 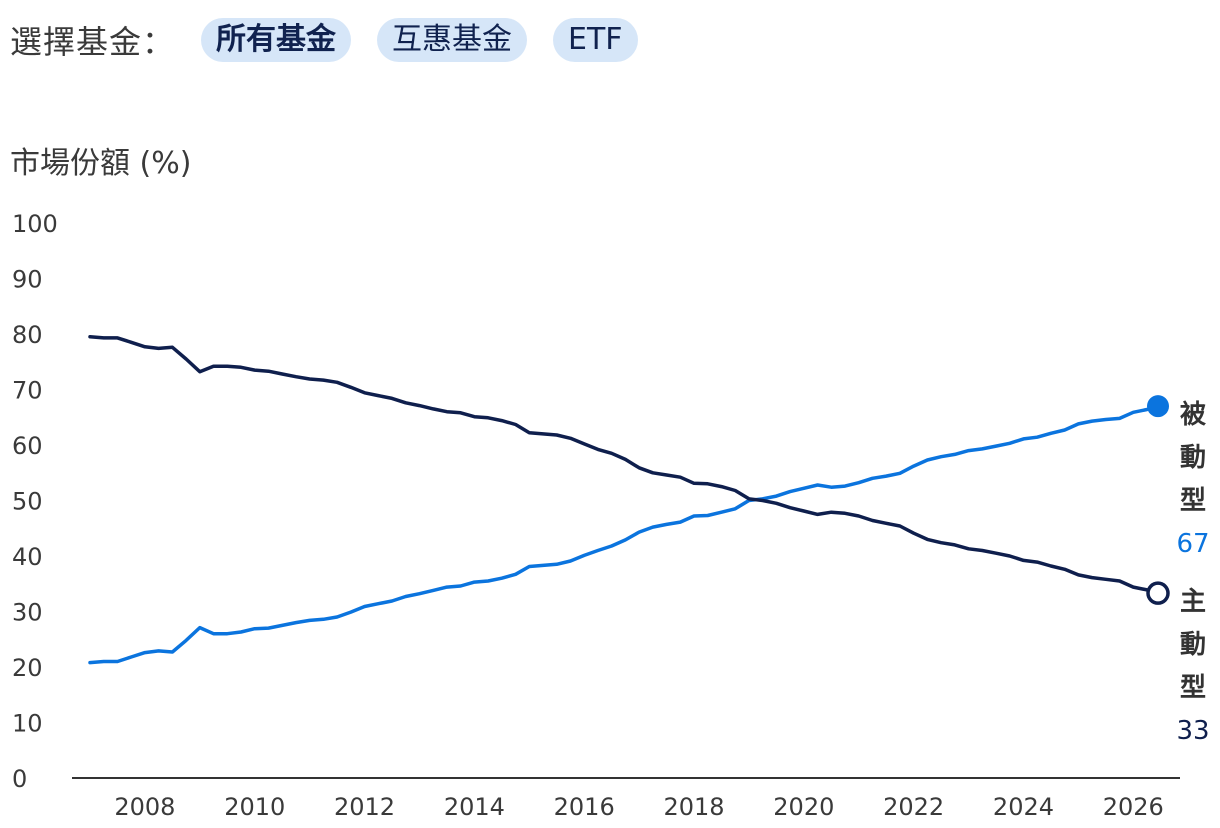 I want to click on fund-filter-bar: 選擇基金： 所有基金 互惠基金 ETF, so click(x=337, y=40).